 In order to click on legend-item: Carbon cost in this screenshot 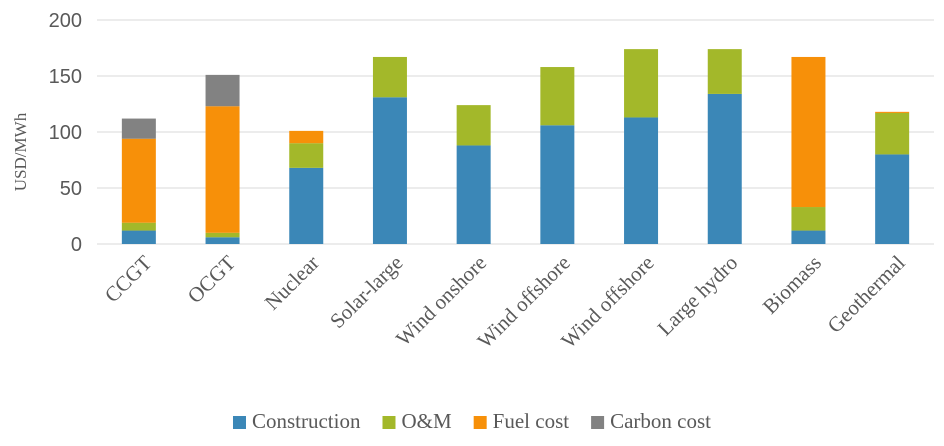, I will do `click(651, 421)`.